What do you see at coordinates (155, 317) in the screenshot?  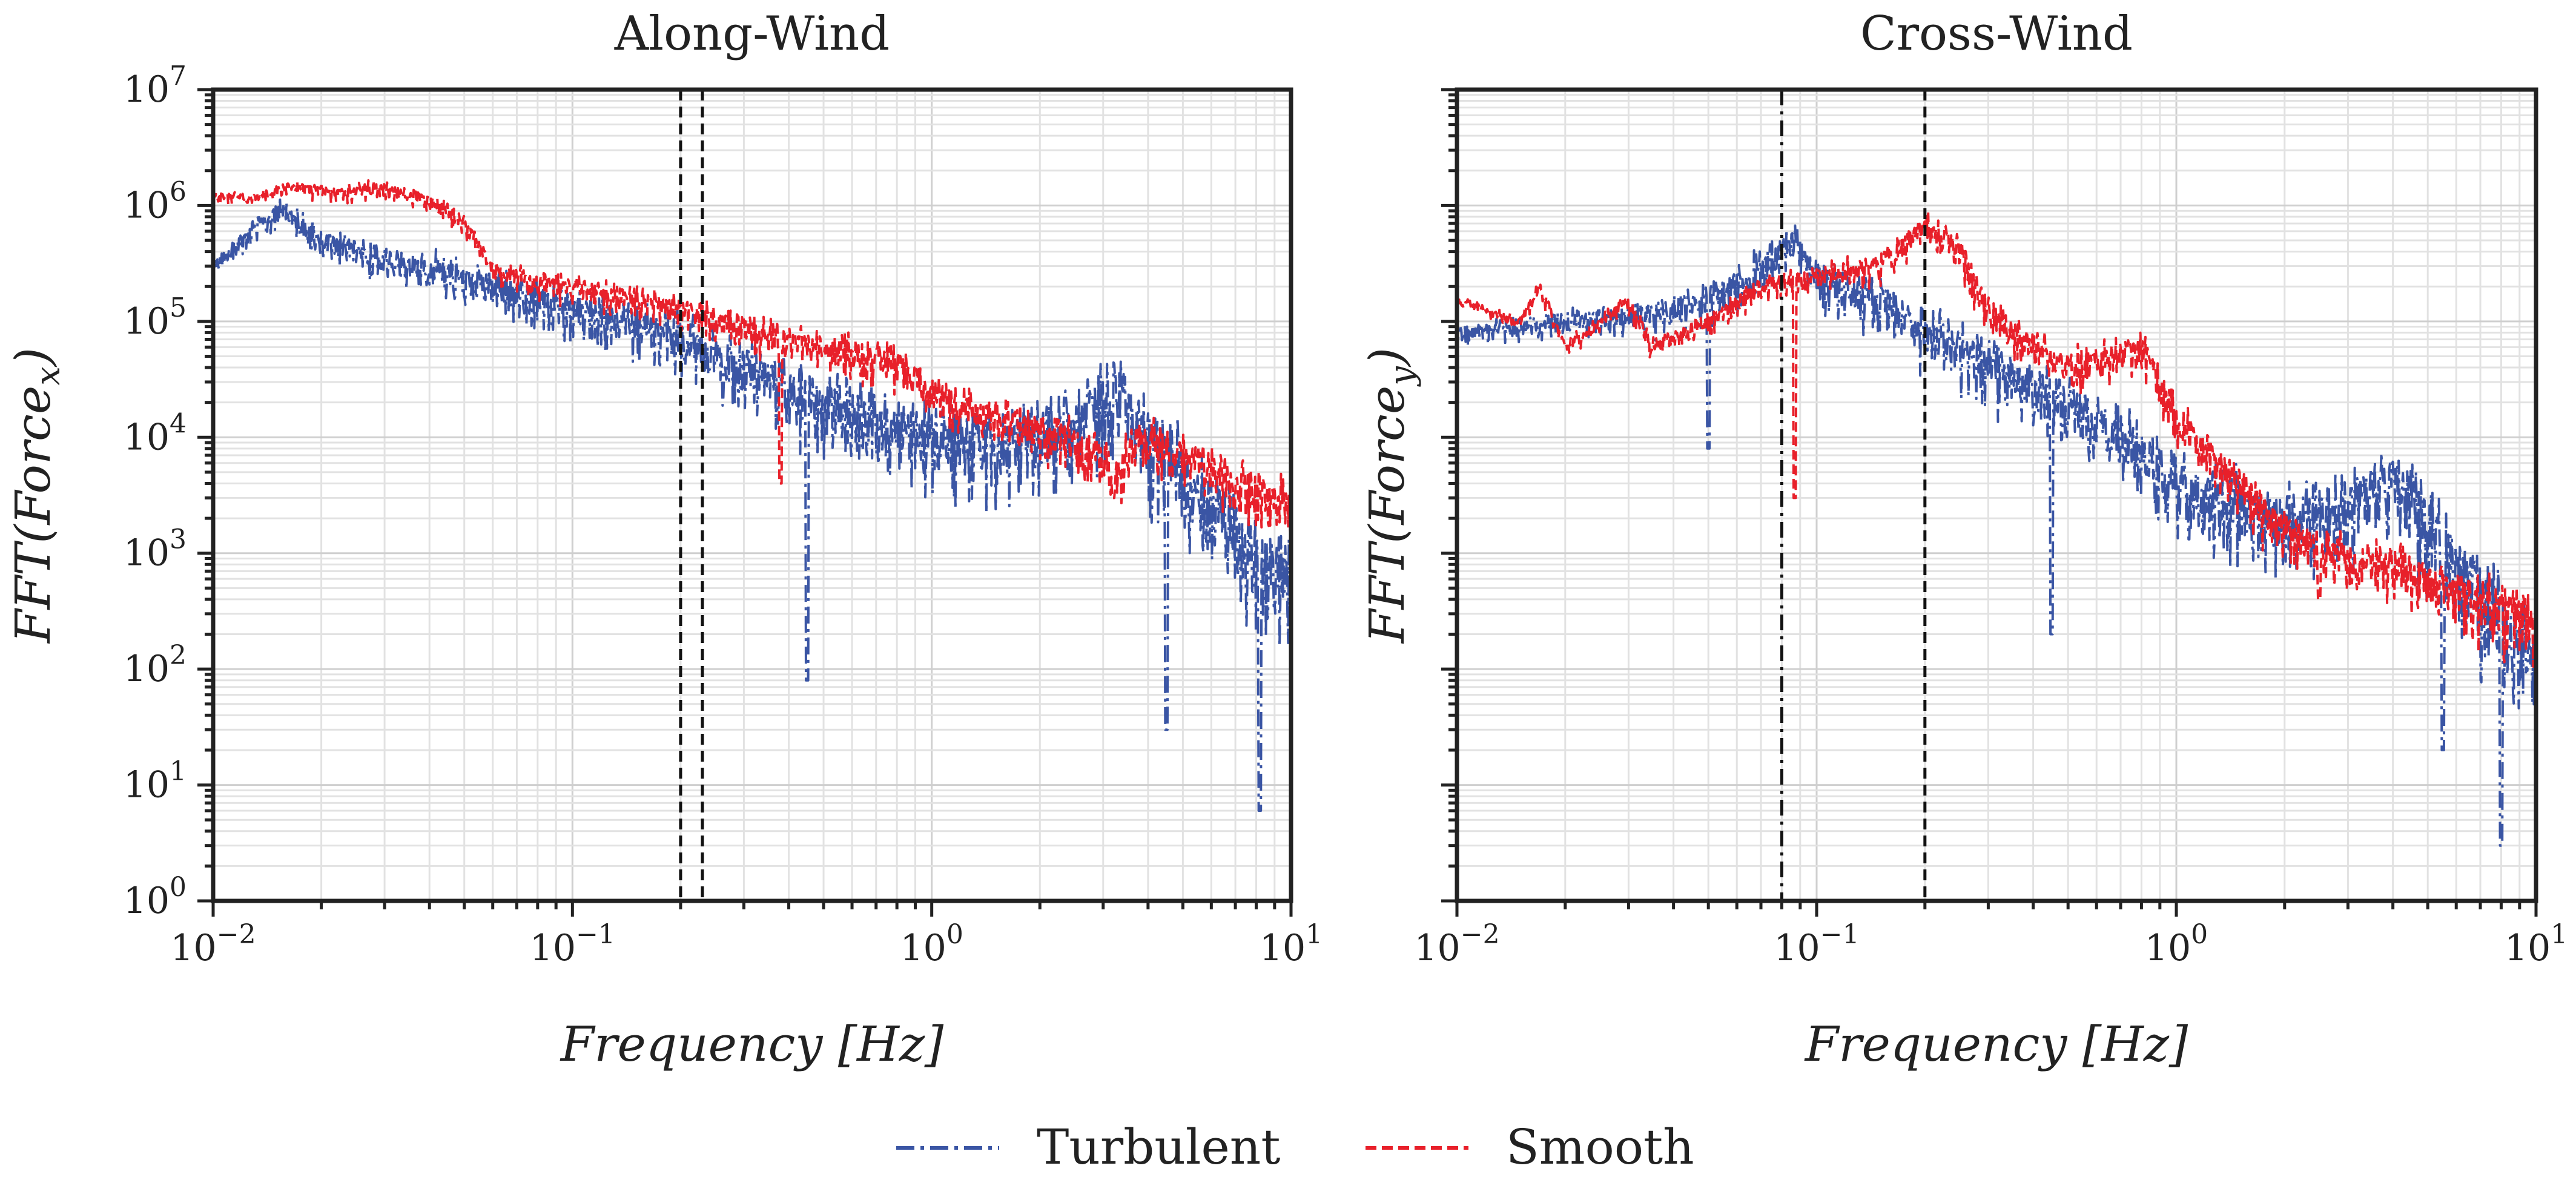 I see `y-tick-label: 10⁵` at bounding box center [155, 317].